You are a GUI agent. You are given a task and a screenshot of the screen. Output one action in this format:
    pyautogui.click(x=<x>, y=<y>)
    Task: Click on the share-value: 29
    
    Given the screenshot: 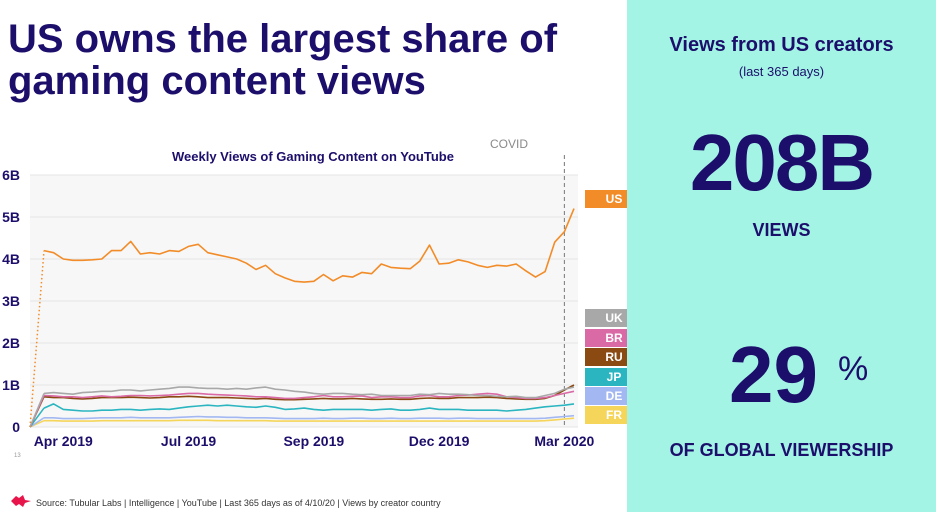 What is the action you would take?
    pyautogui.click(x=773, y=374)
    